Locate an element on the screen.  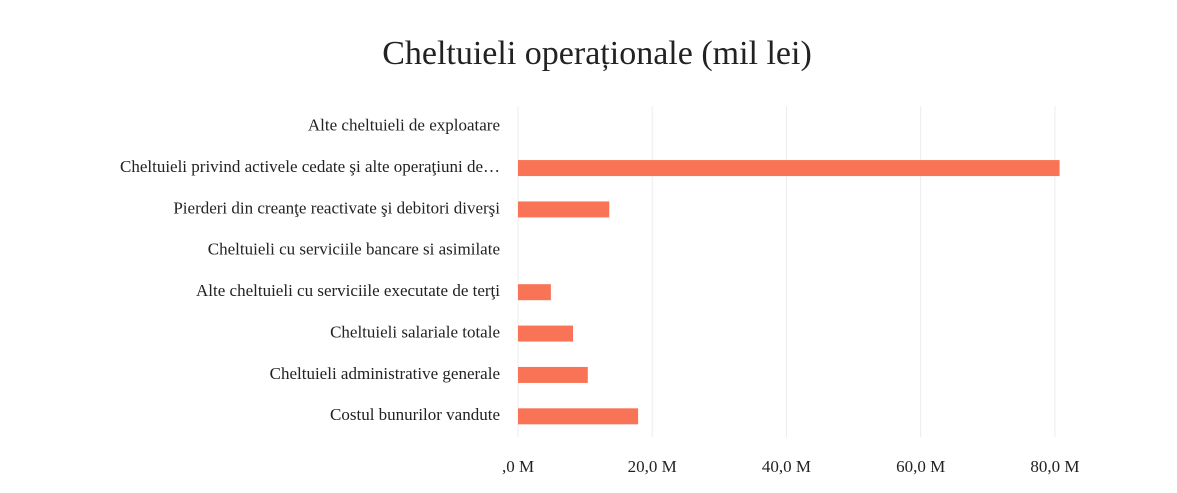
y-tick-label: Cheltuieli salariale totale is located at coordinates (415, 331).